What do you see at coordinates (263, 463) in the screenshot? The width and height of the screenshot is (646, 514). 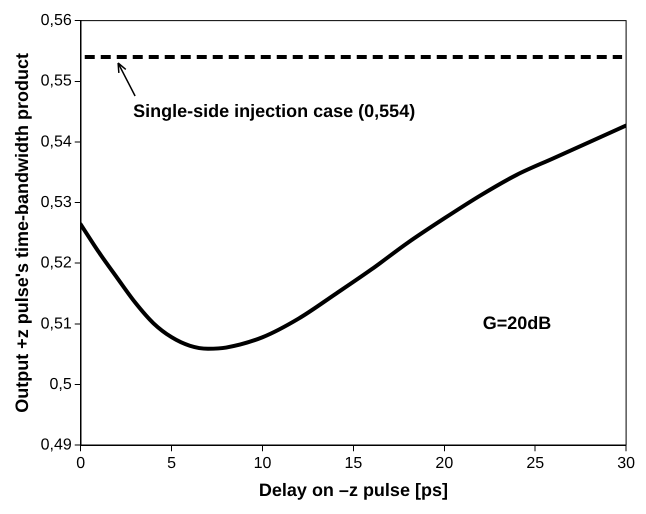 I see `x-tick-label: 10` at bounding box center [263, 463].